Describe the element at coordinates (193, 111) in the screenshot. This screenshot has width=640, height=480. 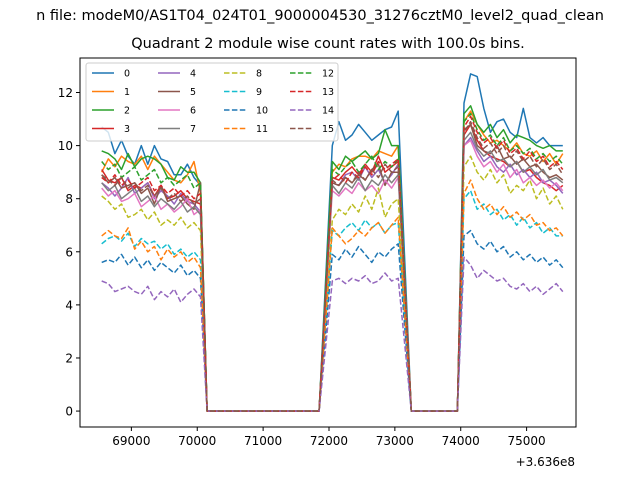
I see `legend-label-6: 6` at that location.